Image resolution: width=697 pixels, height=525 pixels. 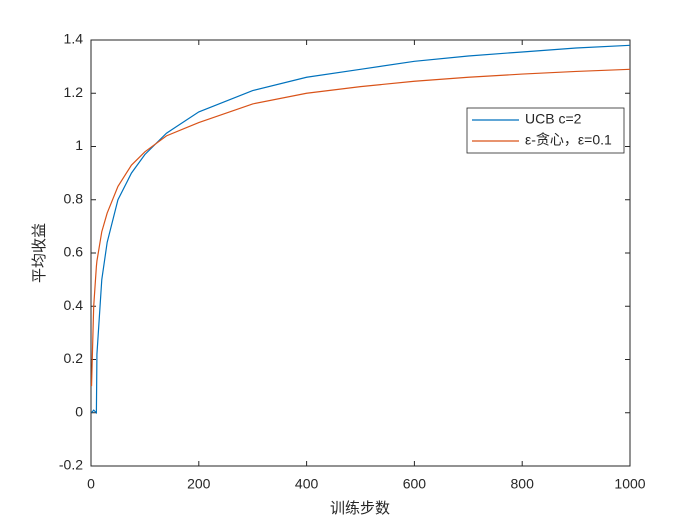 What do you see at coordinates (360, 508) in the screenshot?
I see `x-axis-label: 训练步数` at bounding box center [360, 508].